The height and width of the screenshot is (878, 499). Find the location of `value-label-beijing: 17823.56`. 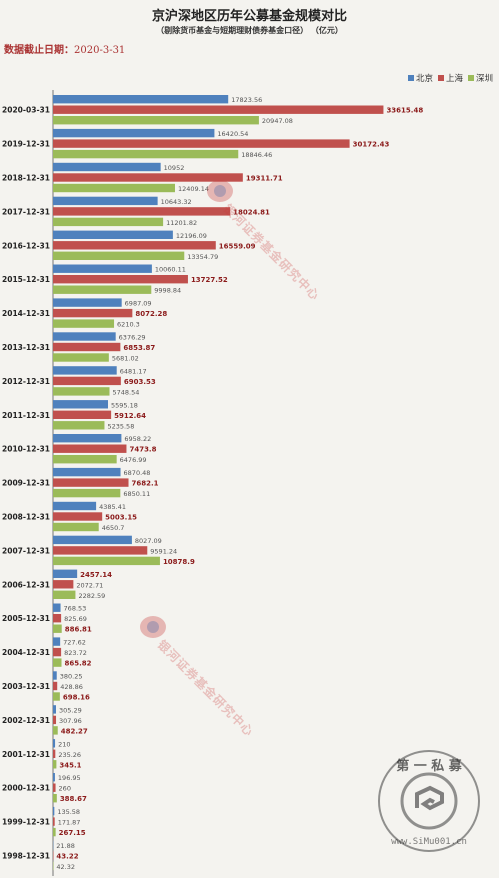

value-label-beijing: 17823.56 is located at coordinates (246, 100).